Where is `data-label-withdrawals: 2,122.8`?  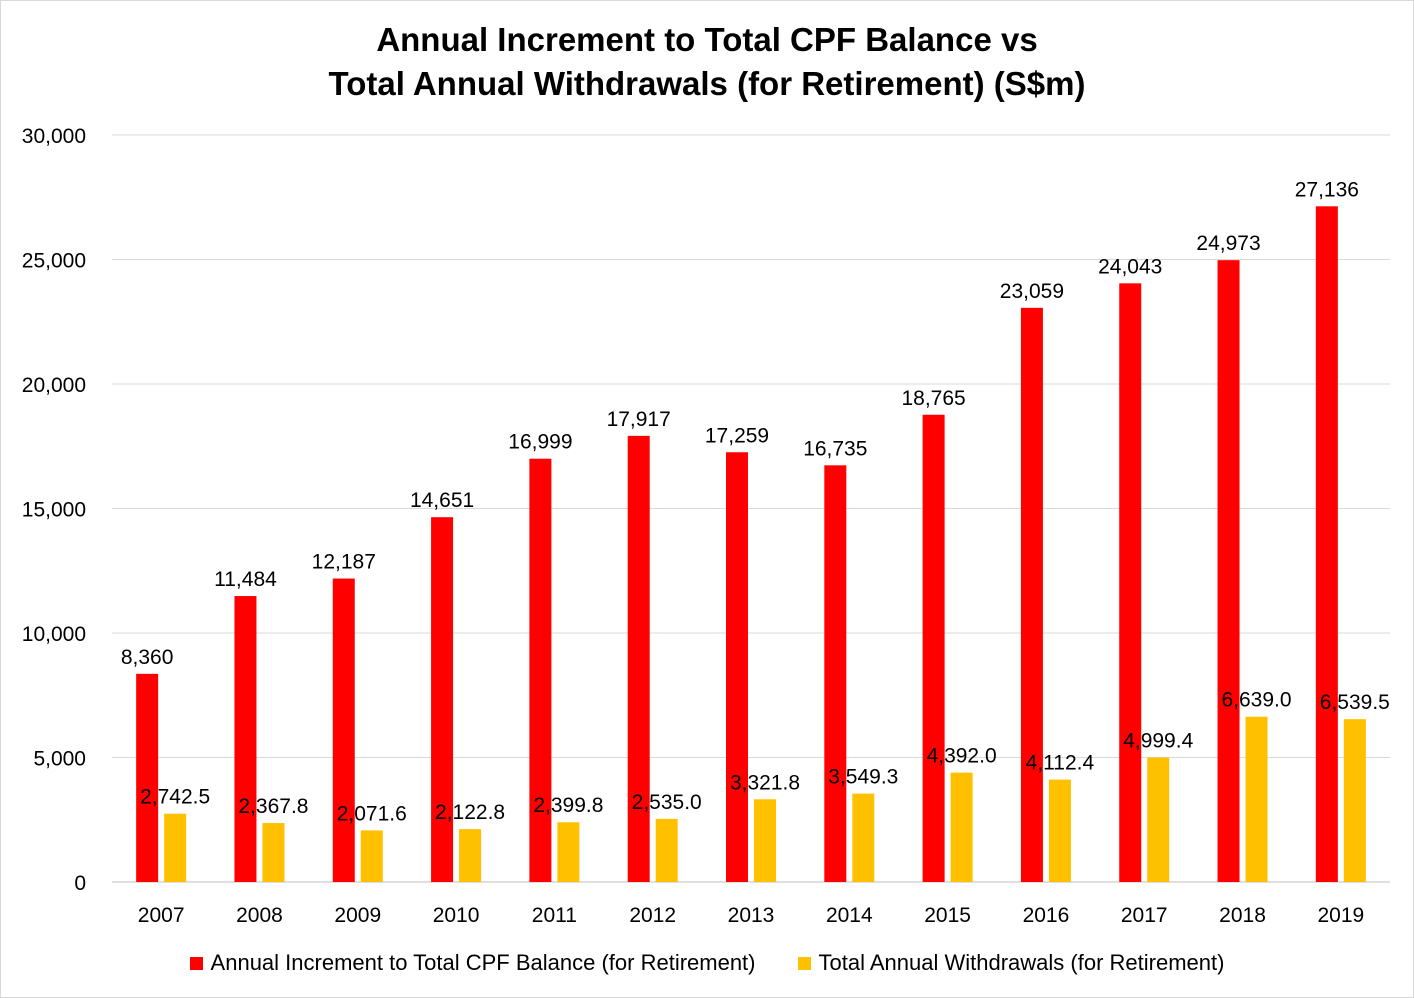 data-label-withdrawals: 2,122.8 is located at coordinates (470, 812).